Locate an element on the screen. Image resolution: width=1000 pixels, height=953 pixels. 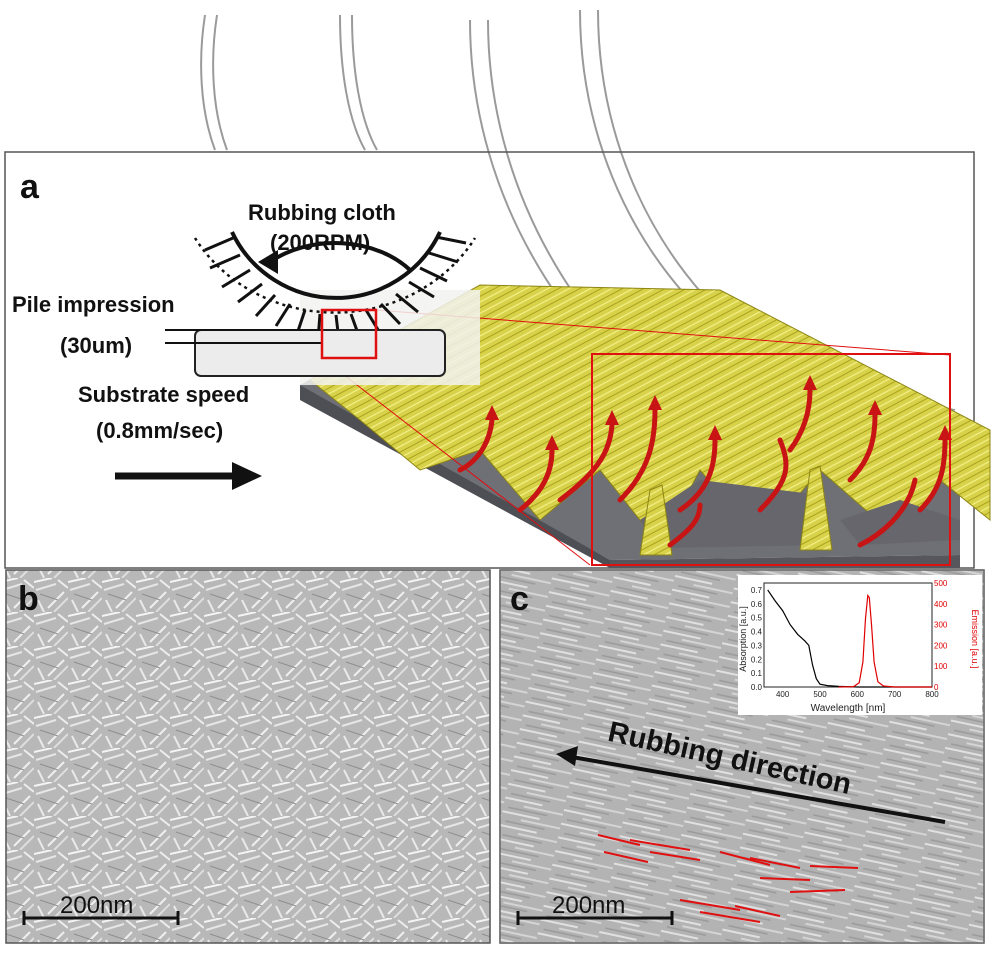
y-right-tick-label: 400 is located at coordinates (941, 604).